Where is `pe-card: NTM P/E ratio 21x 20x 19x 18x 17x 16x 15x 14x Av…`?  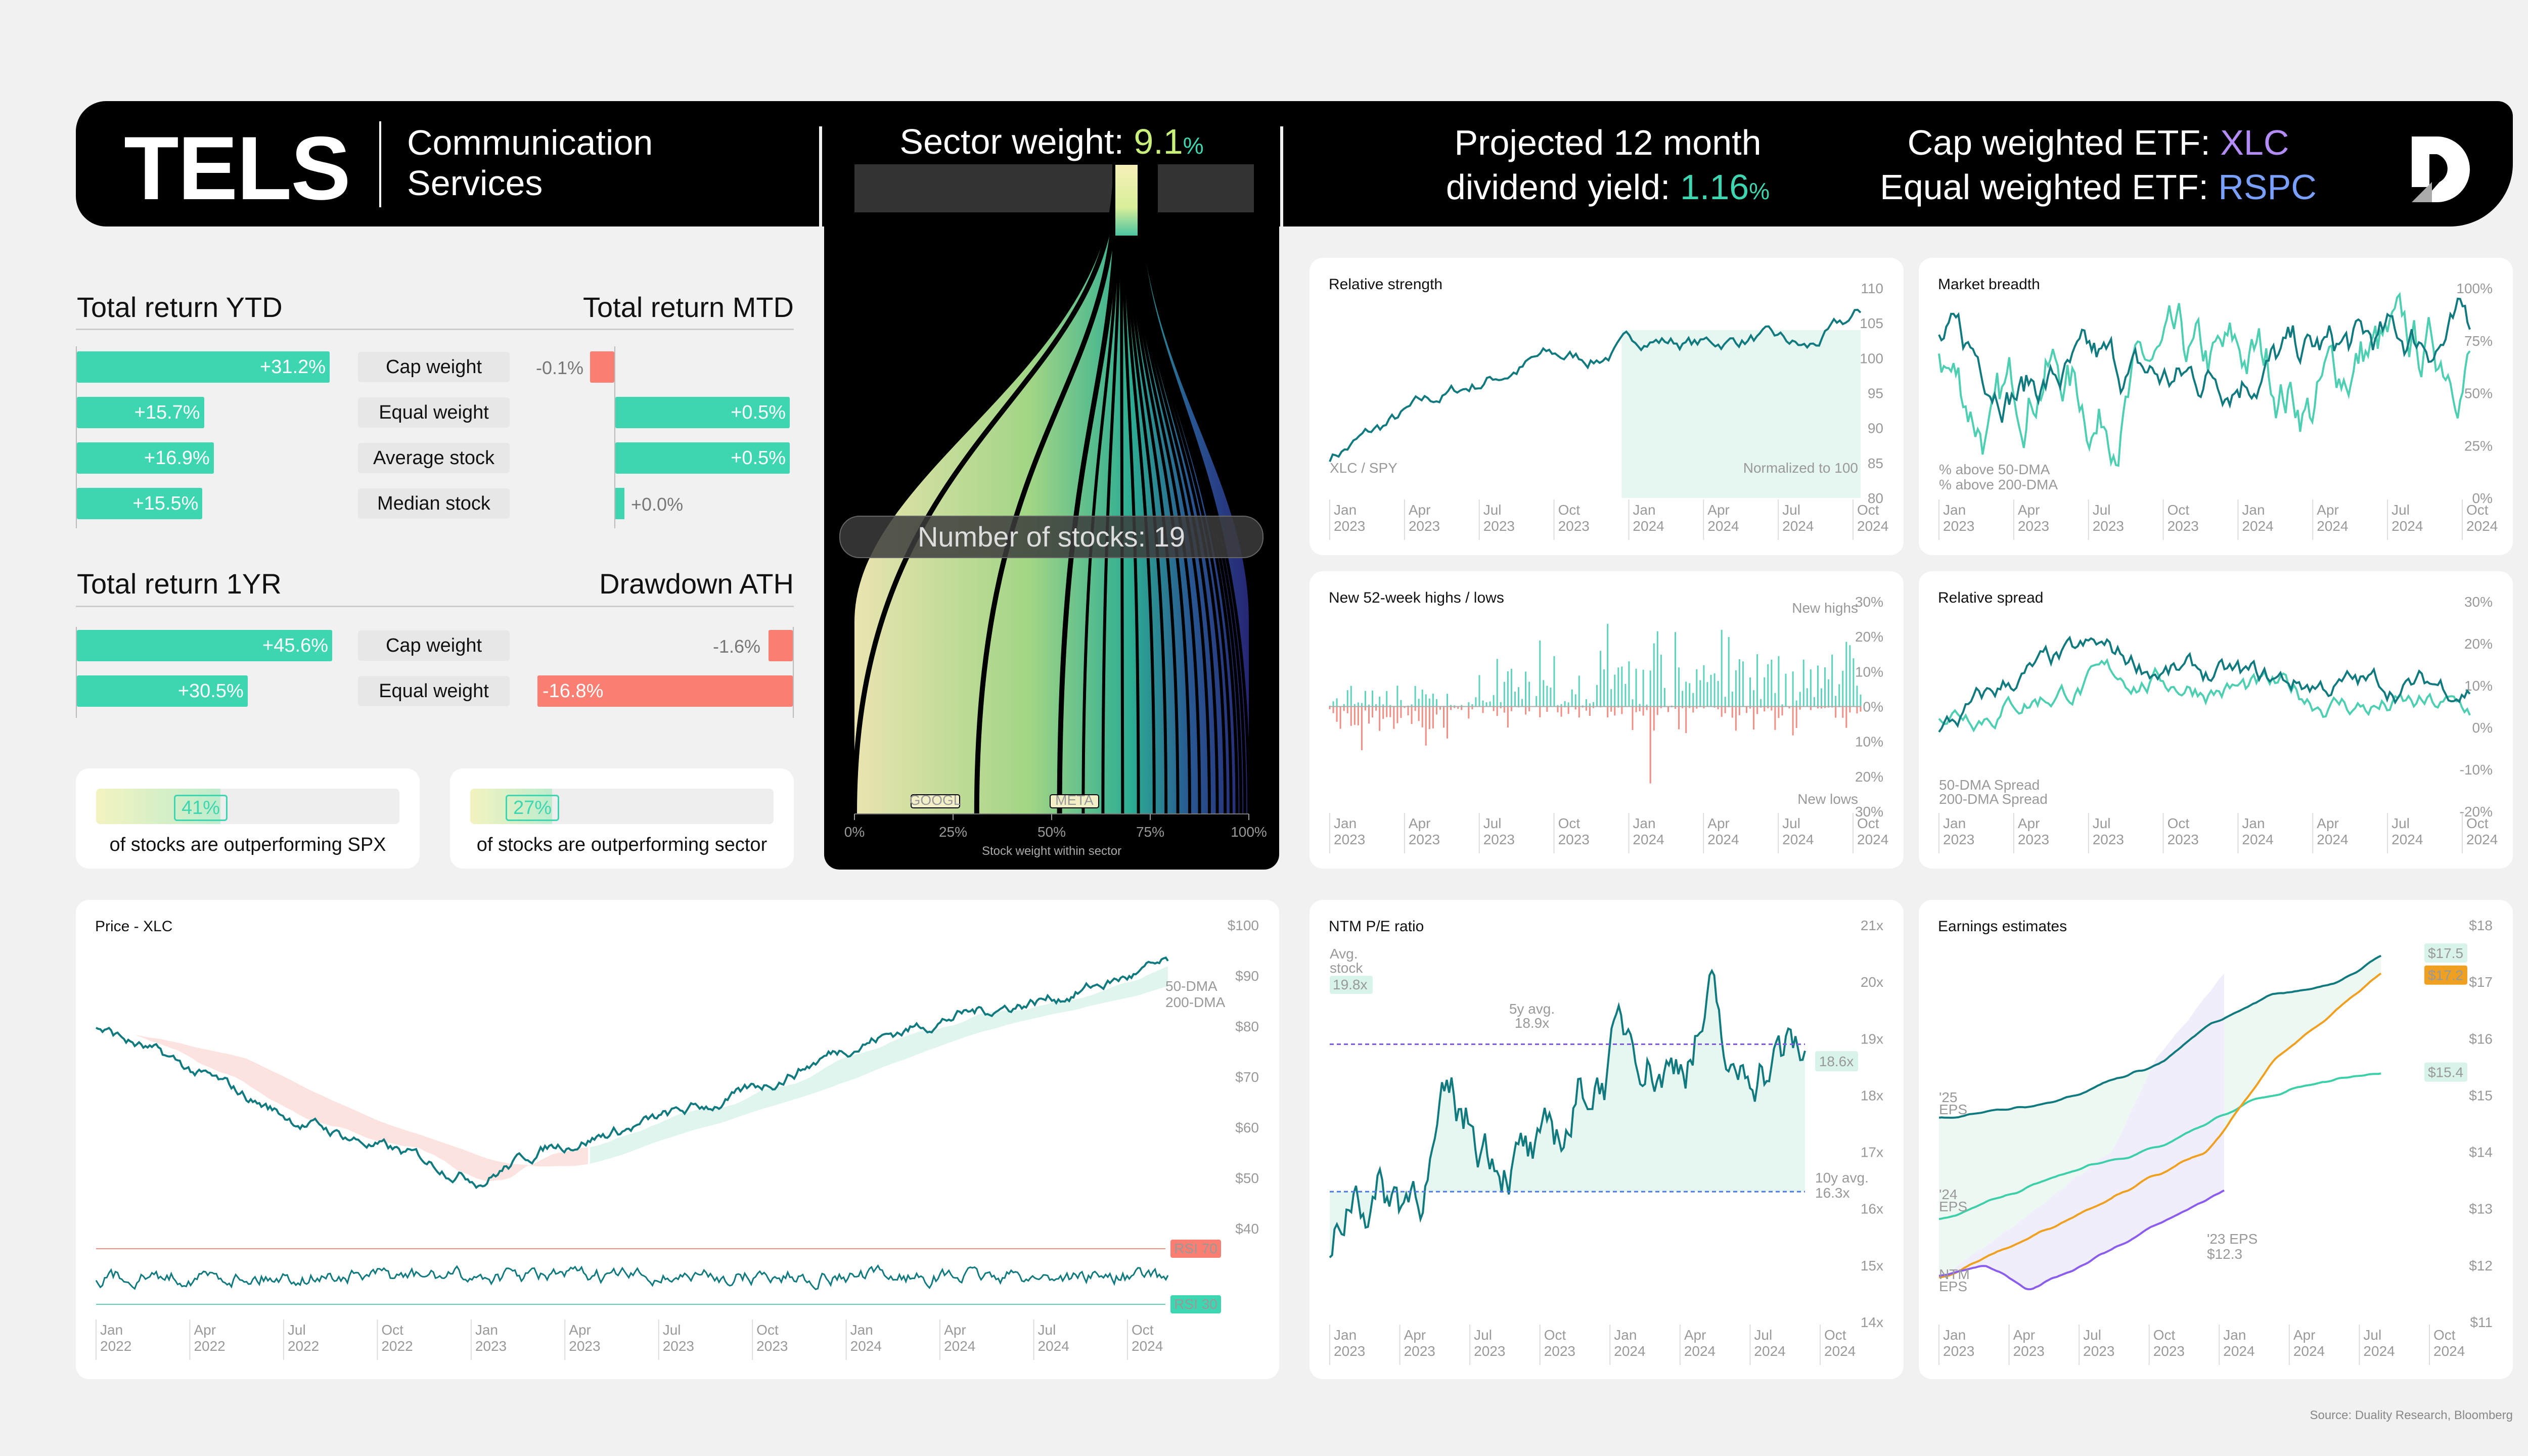
pe-card: NTM P/E ratio 21x 20x 19x 18x 17x 16x 15x 14x Av… is located at coordinates (1607, 1139).